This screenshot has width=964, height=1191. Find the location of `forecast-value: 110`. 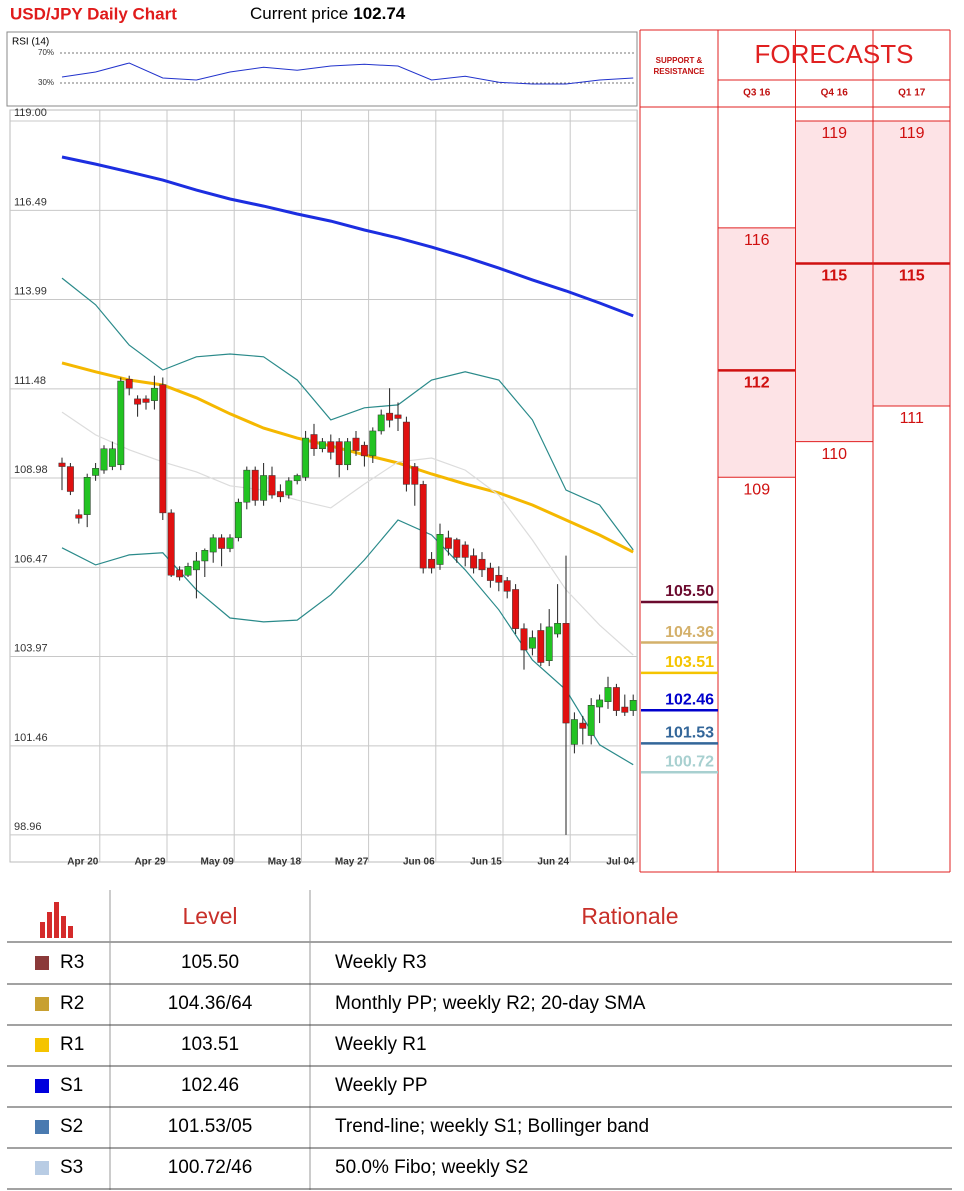

forecast-value: 110 is located at coordinates (834, 454).